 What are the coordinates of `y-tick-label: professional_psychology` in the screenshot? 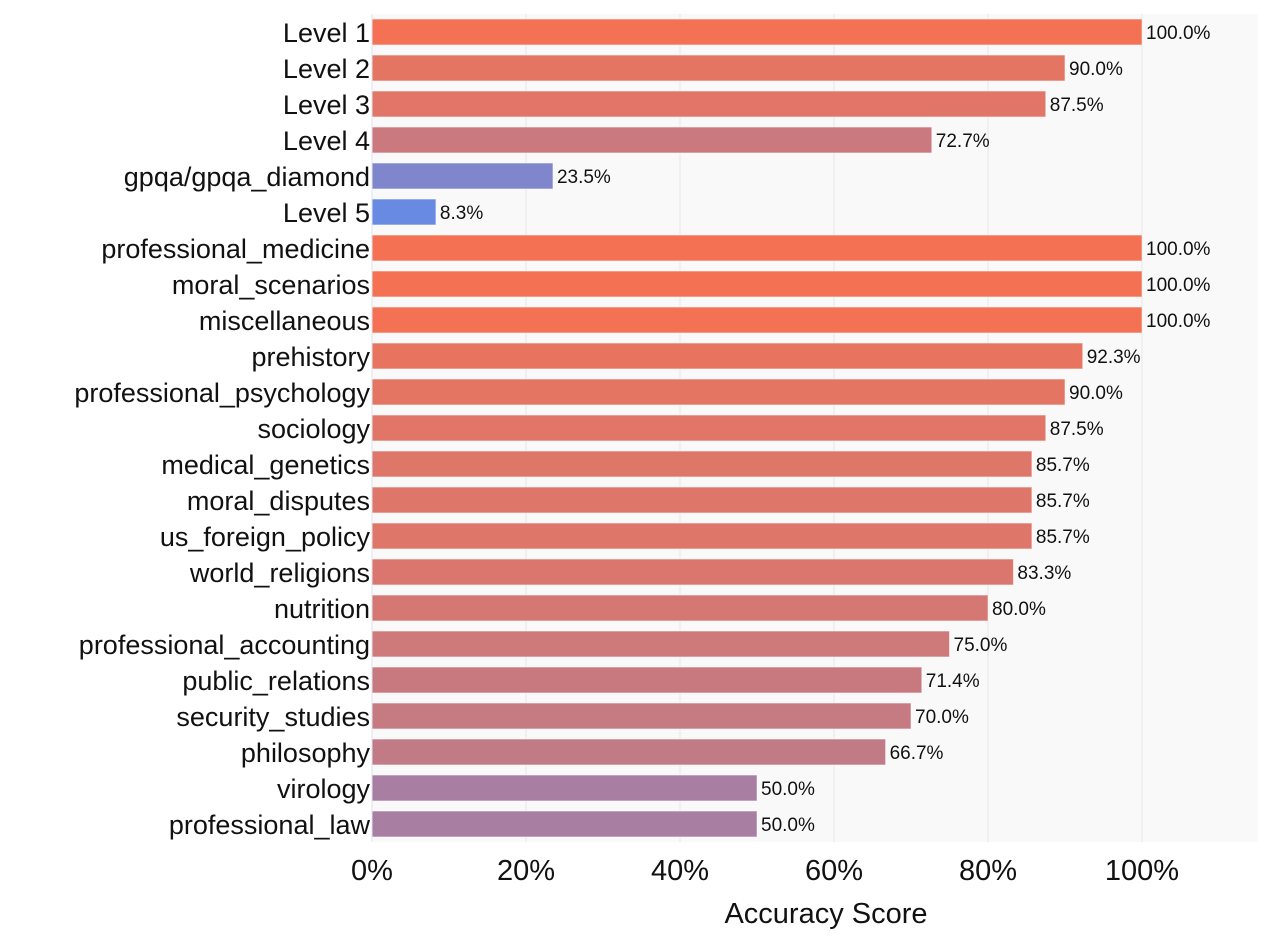 It's located at (222, 393).